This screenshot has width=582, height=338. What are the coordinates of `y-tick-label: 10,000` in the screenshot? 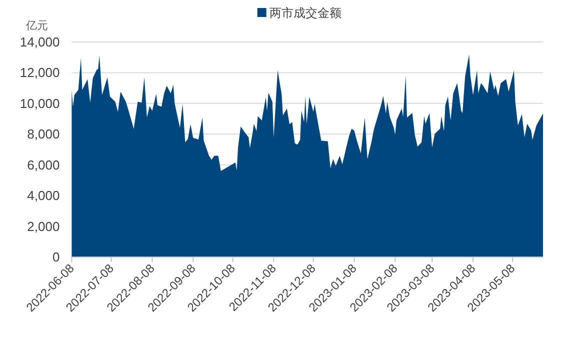 It's located at (40, 103).